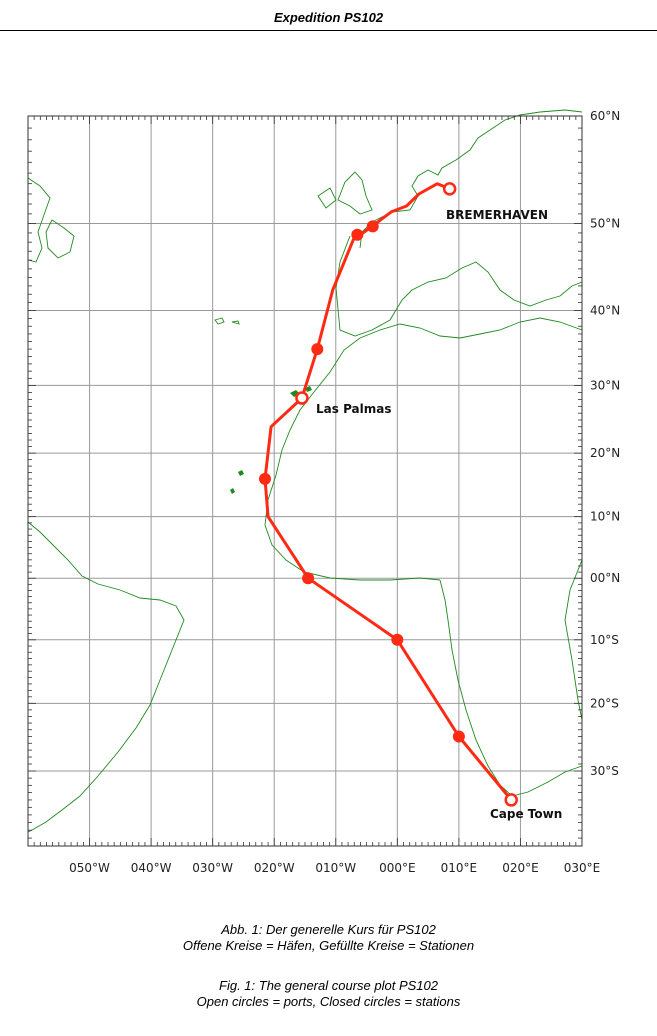 The width and height of the screenshot is (657, 1036). What do you see at coordinates (520, 868) in the screenshot?
I see `lon-tick-label: 020°E` at bounding box center [520, 868].